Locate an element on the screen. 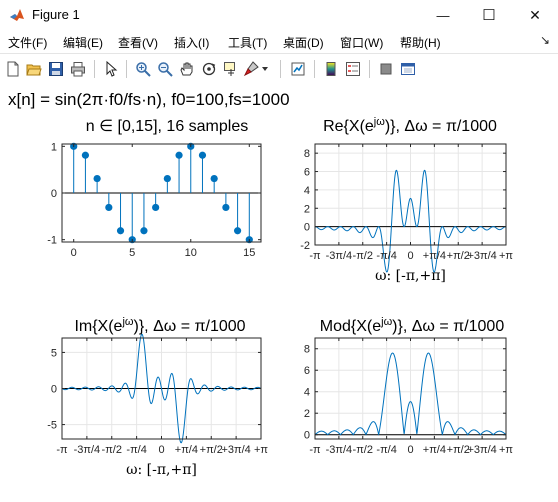 The width and height of the screenshot is (558, 502). axes-title: Re{X(ejω)}, Δω = π/1000 is located at coordinates (410, 125).